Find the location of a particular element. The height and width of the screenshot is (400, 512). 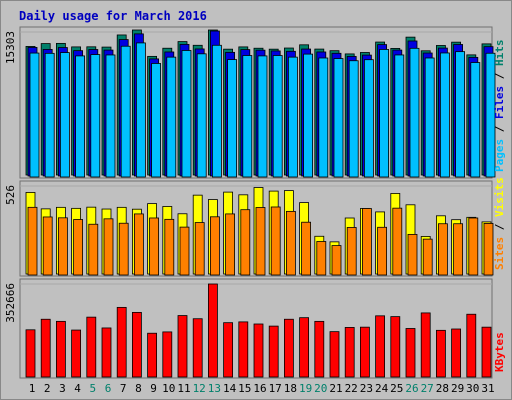

legend-bottom: KBytes is located at coordinates (499, 352).